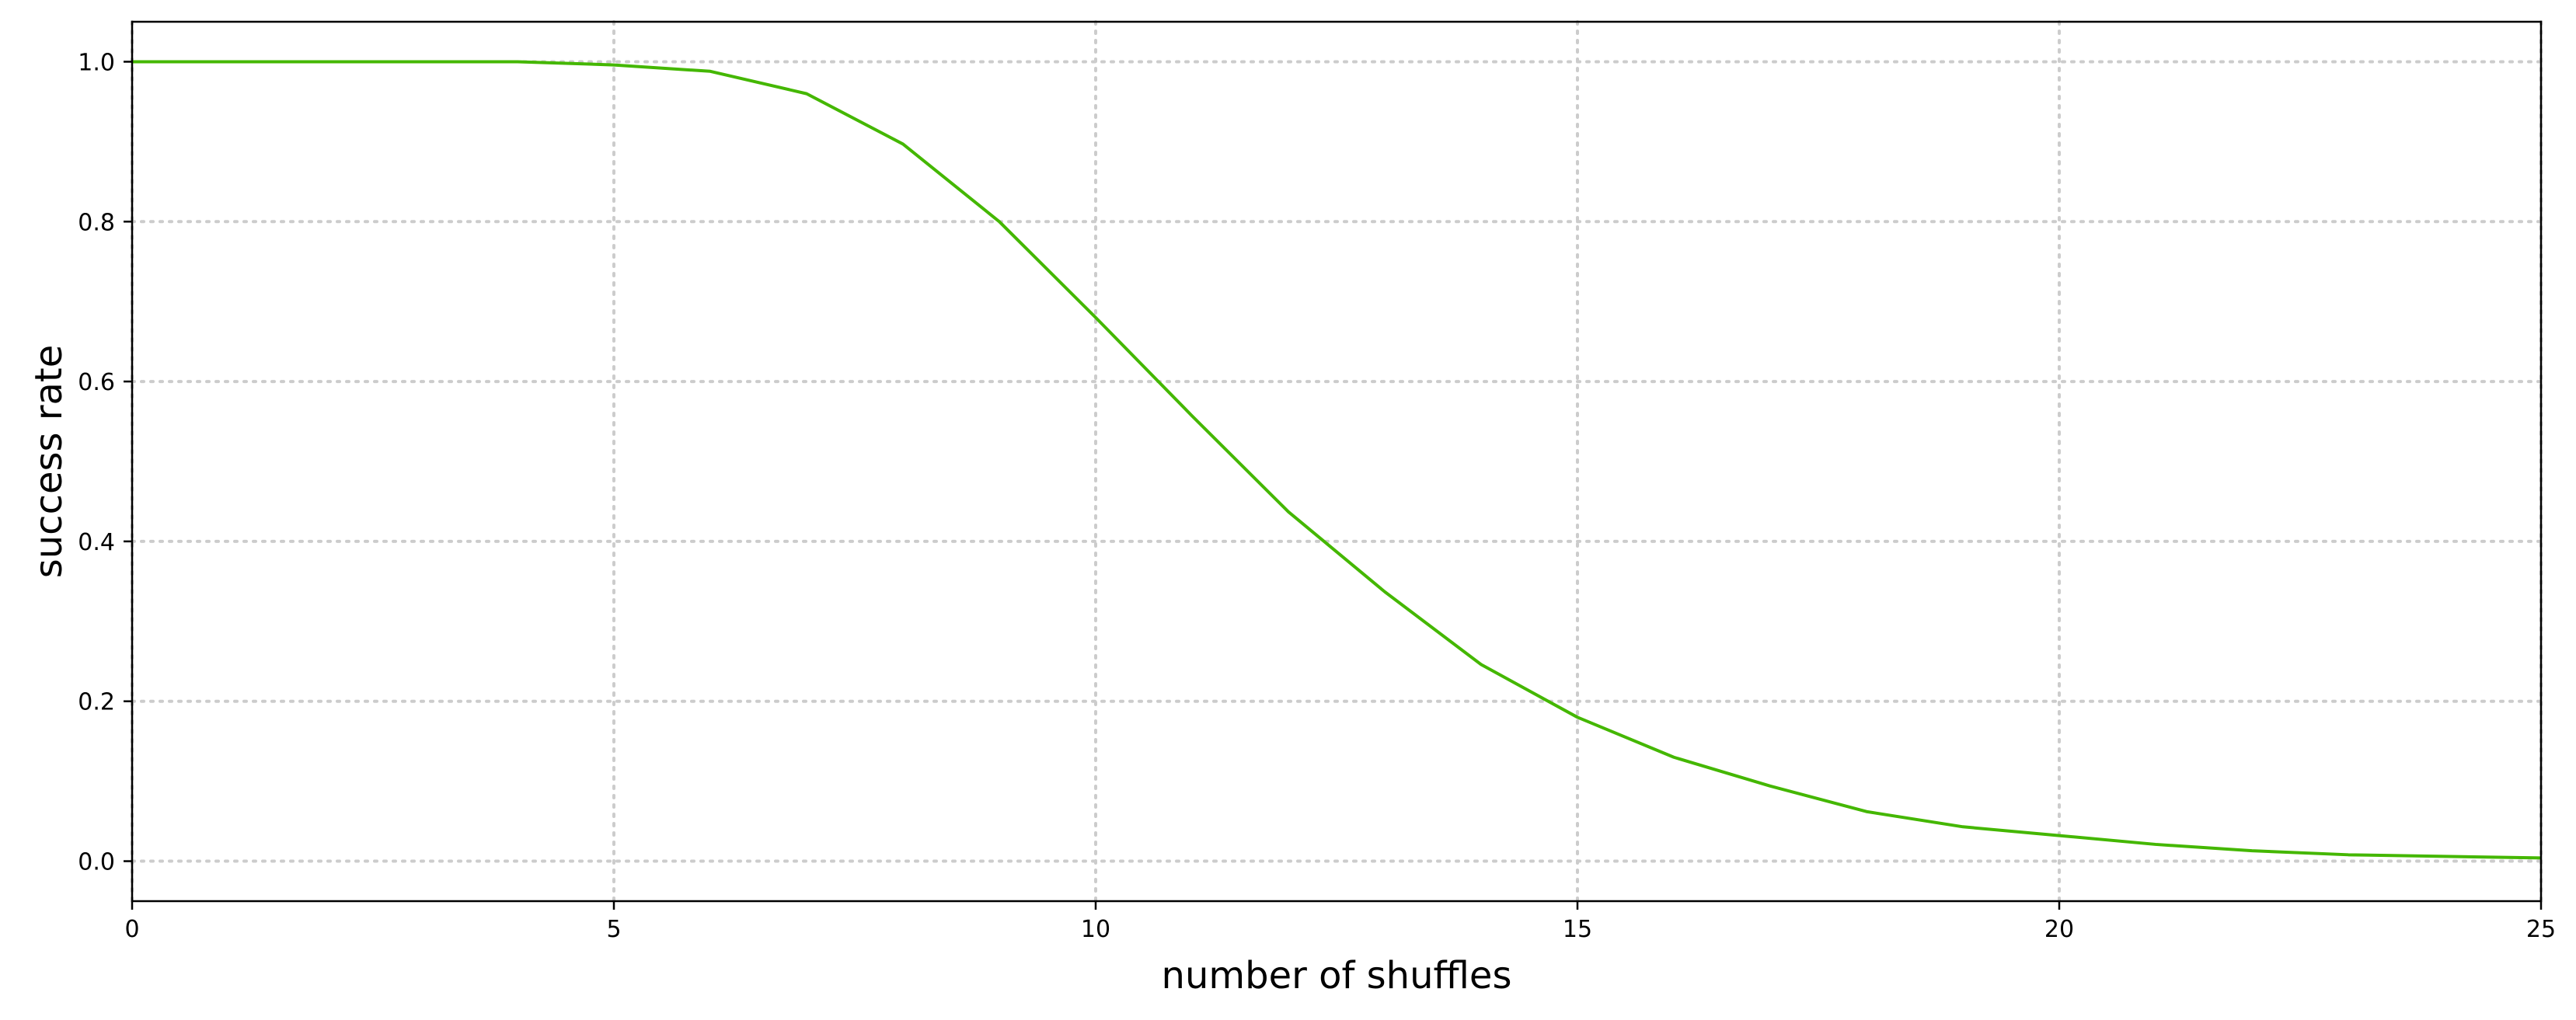  What do you see at coordinates (49, 462) in the screenshot?
I see `y-axis-label: success rate` at bounding box center [49, 462].